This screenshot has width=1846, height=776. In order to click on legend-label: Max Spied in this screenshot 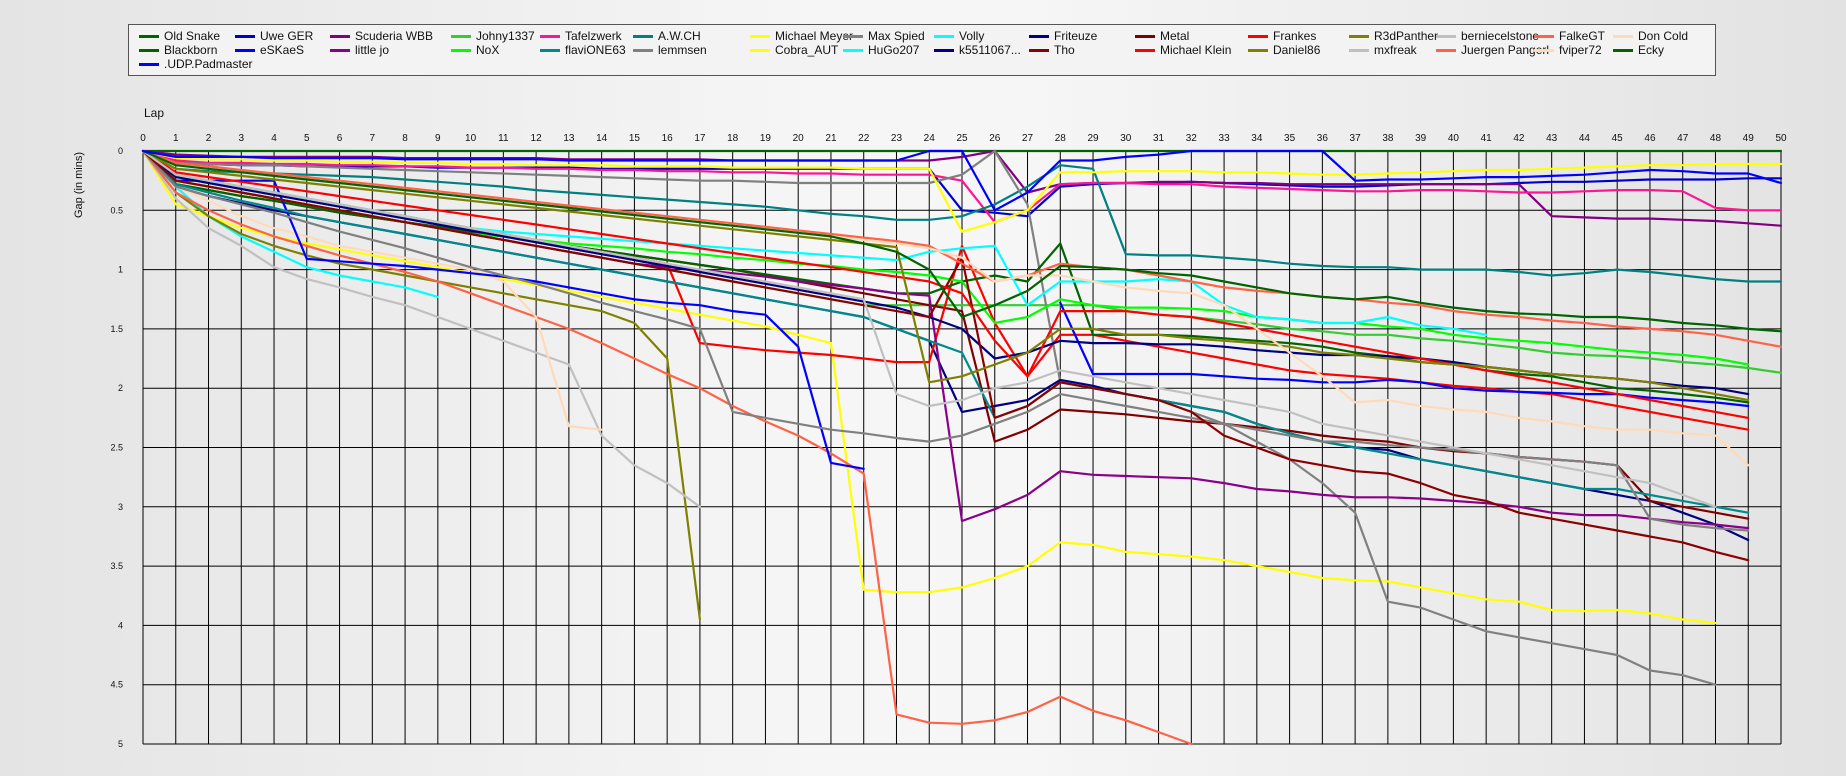, I will do `click(896, 36)`.